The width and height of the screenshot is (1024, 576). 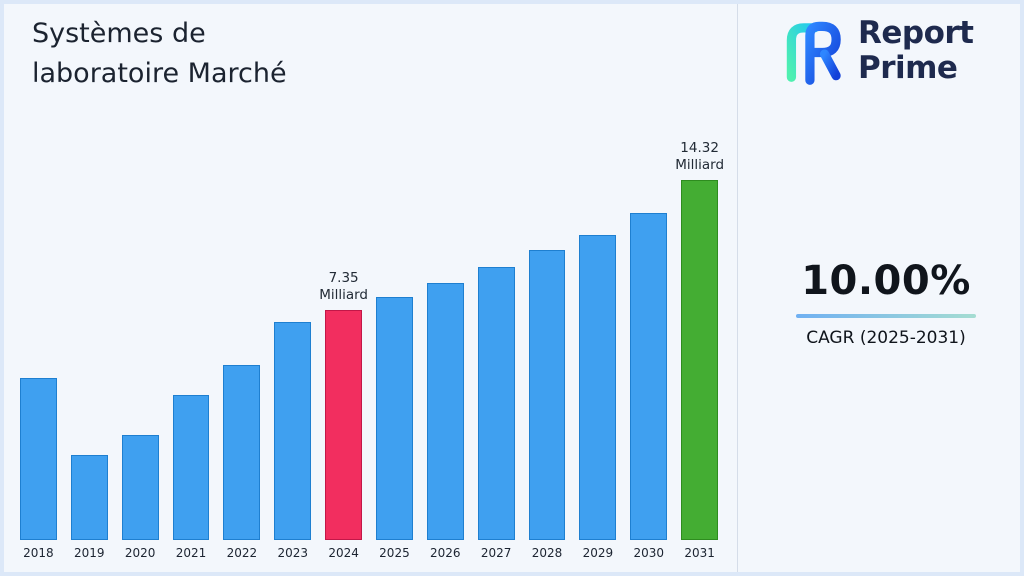 I want to click on bar-column-2022: 2022, so click(x=242, y=462).